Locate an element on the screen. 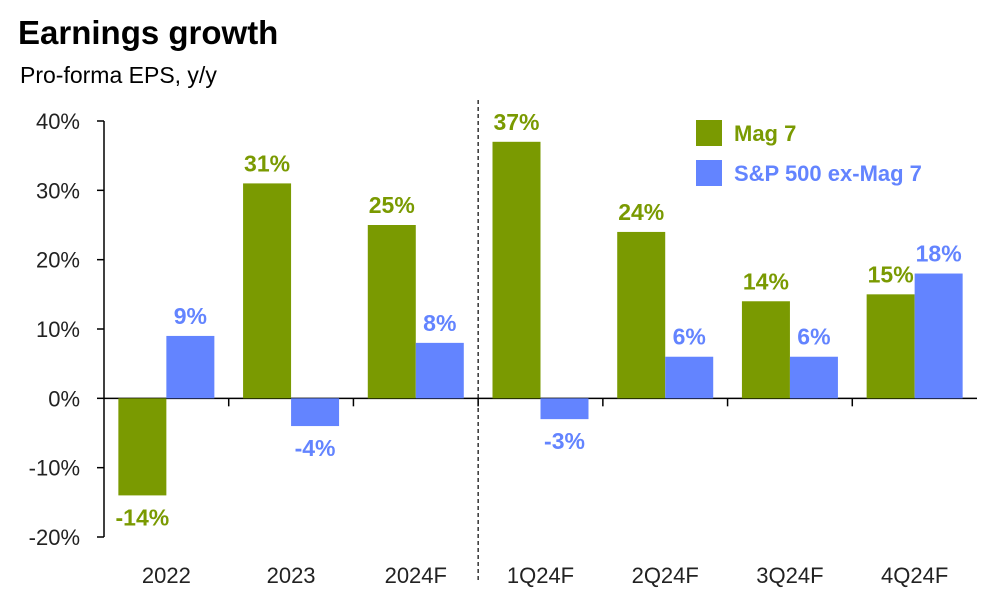  sp500-ex-mag7-data-label: 8% is located at coordinates (439, 323).